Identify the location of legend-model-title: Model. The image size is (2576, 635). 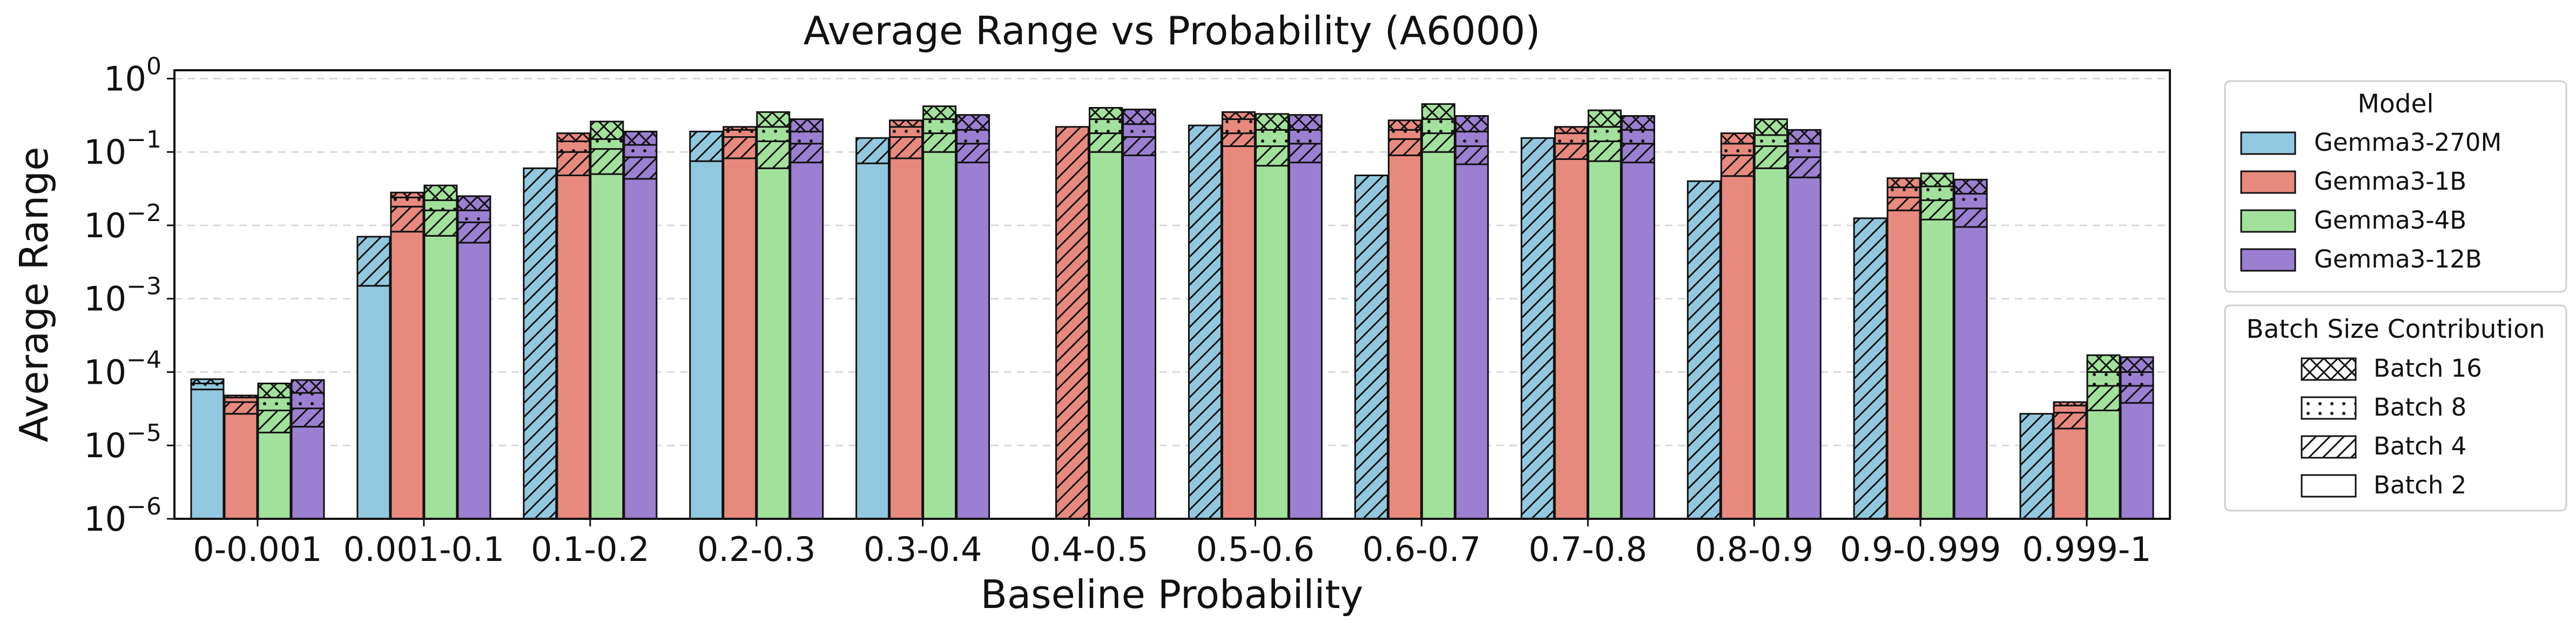
(2395, 104).